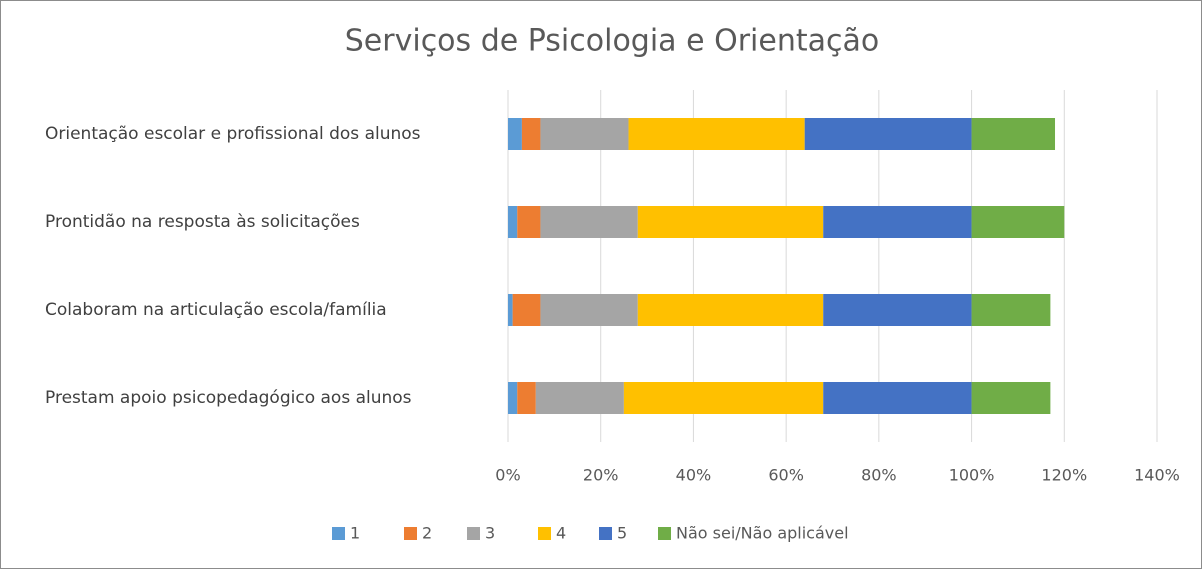 The width and height of the screenshot is (1202, 569). Describe the element at coordinates (1157, 475) in the screenshot. I see `x-tick-label: 140%` at that location.